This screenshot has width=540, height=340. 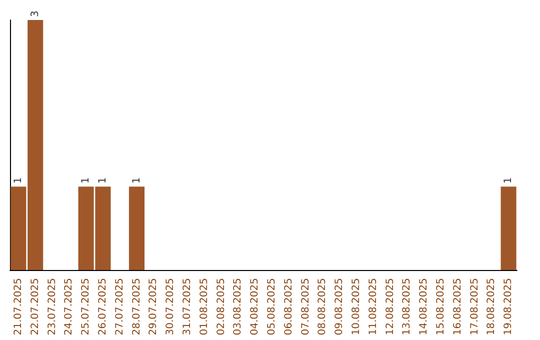 I want to click on x-tick-label: 17.08.2025, so click(x=474, y=307).